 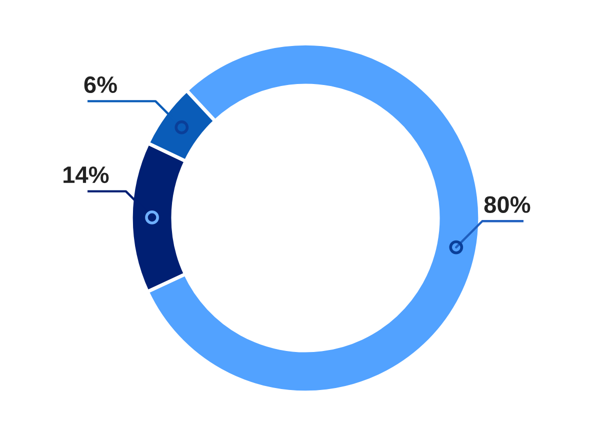 What do you see at coordinates (86, 175) in the screenshot?
I see `data-label: 14%` at bounding box center [86, 175].